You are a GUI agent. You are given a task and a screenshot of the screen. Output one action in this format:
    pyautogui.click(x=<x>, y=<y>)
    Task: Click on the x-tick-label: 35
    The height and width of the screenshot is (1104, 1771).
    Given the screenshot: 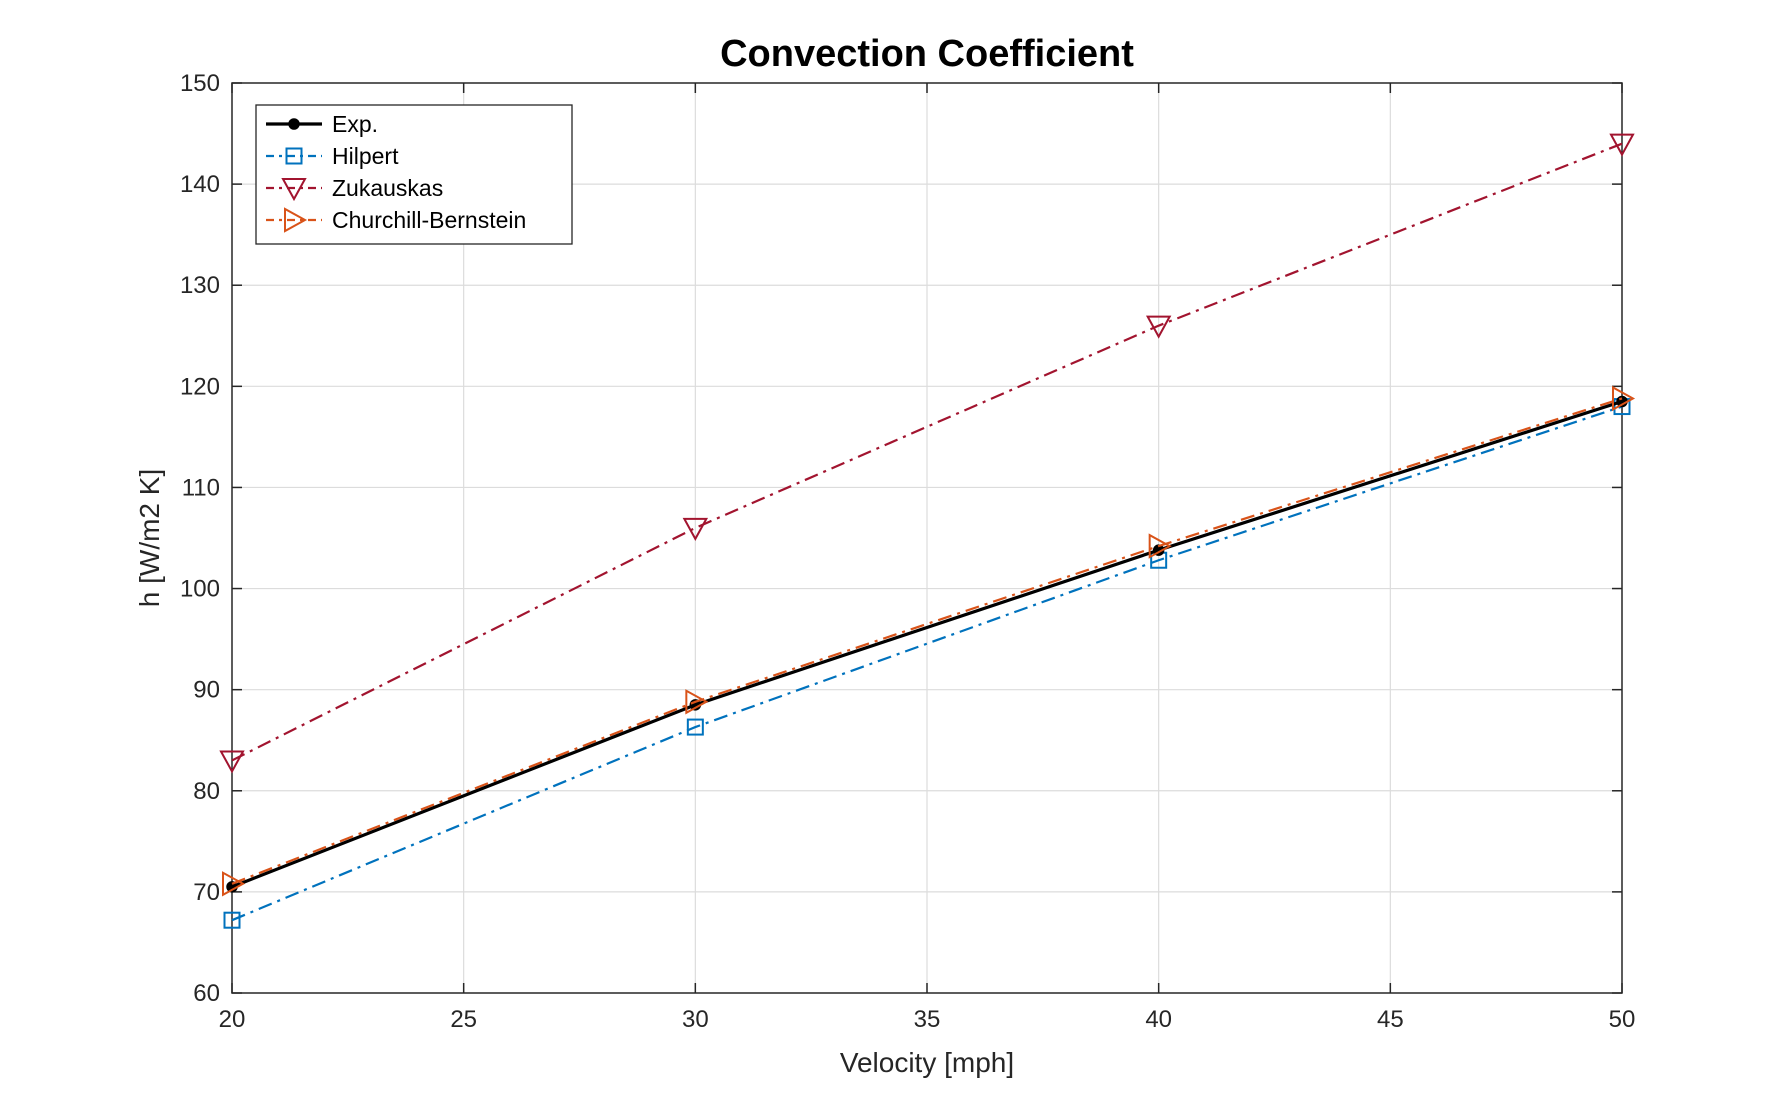 What is the action you would take?
    pyautogui.click(x=927, y=1019)
    